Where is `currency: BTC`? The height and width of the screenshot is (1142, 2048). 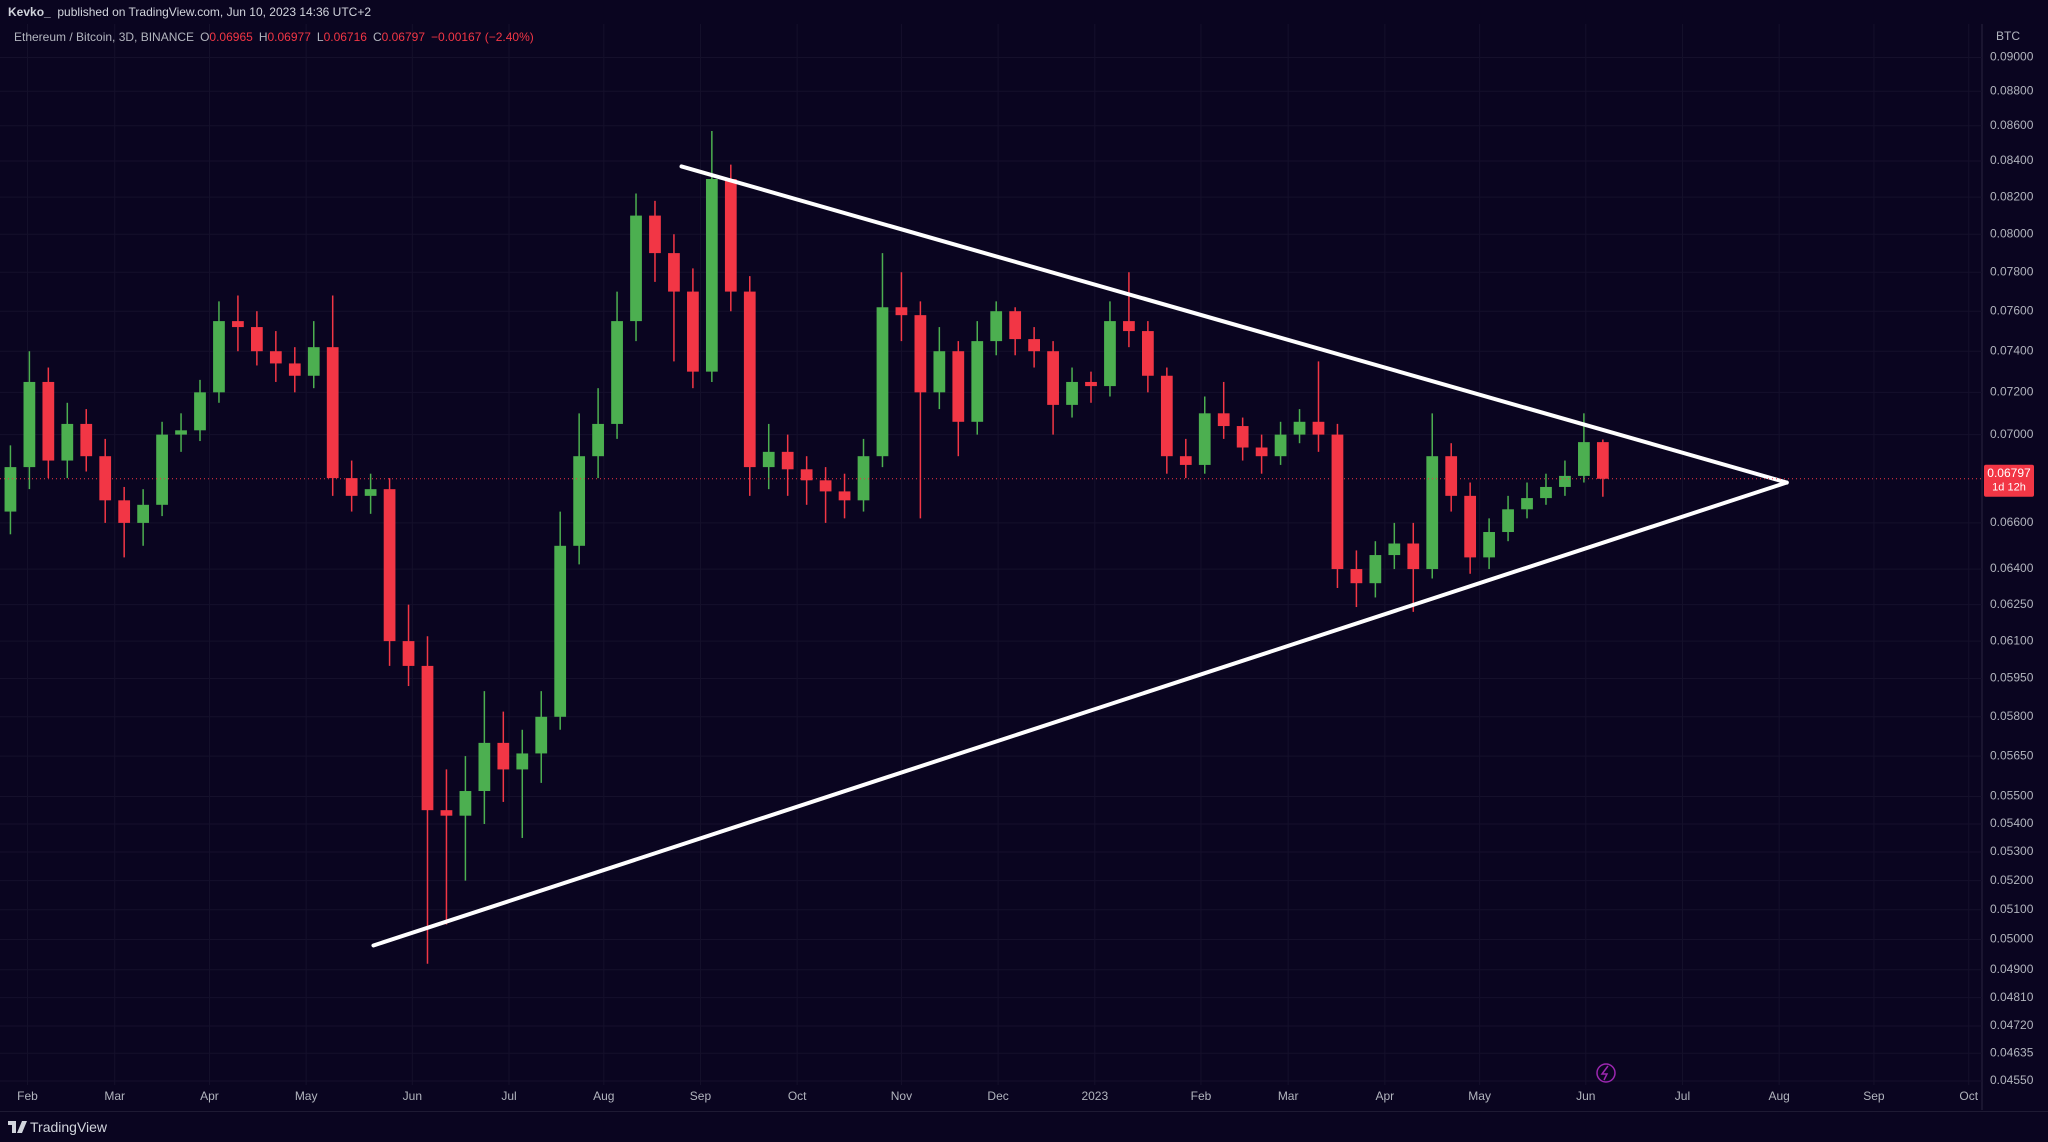
currency: BTC is located at coordinates (2008, 36).